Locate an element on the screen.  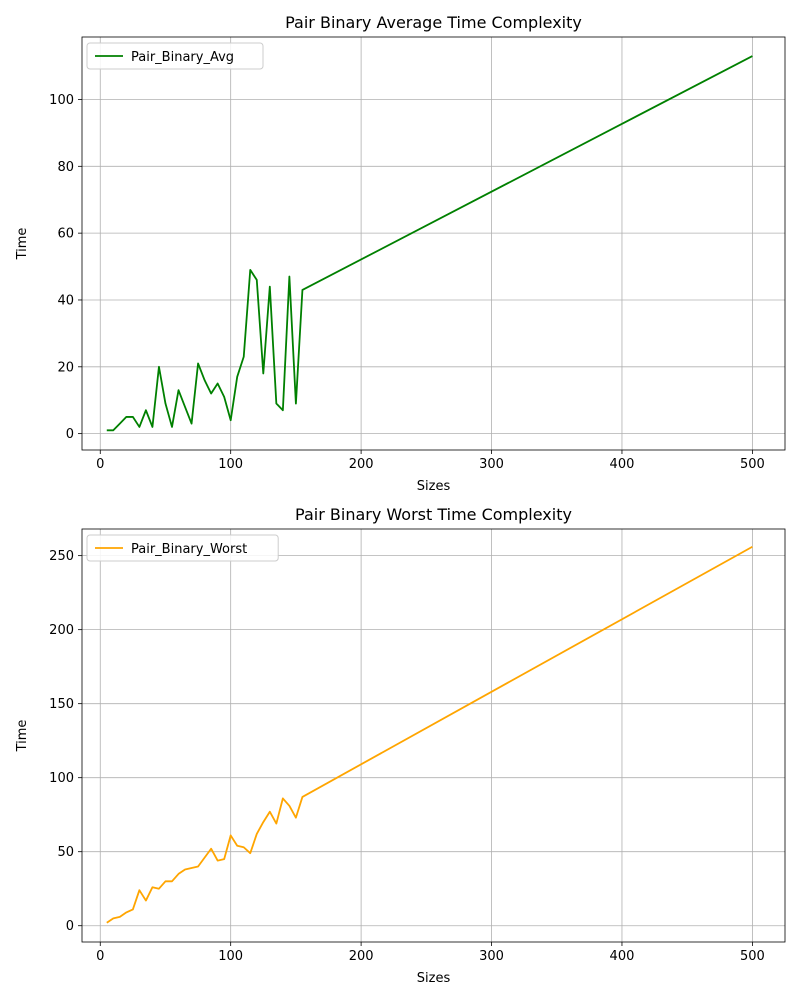
y-tick-label: 150 is located at coordinates (61, 704).